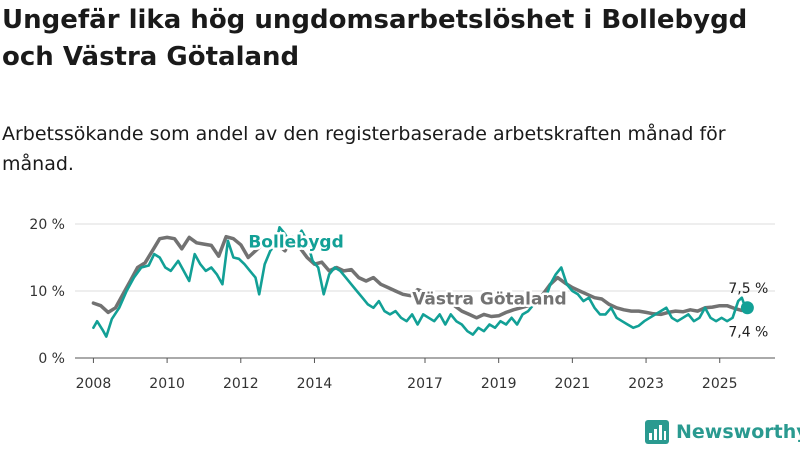 Image resolution: width=800 pixels, height=450 pixels. What do you see at coordinates (167, 384) in the screenshot?
I see `x-tick-label: 2010` at bounding box center [167, 384].